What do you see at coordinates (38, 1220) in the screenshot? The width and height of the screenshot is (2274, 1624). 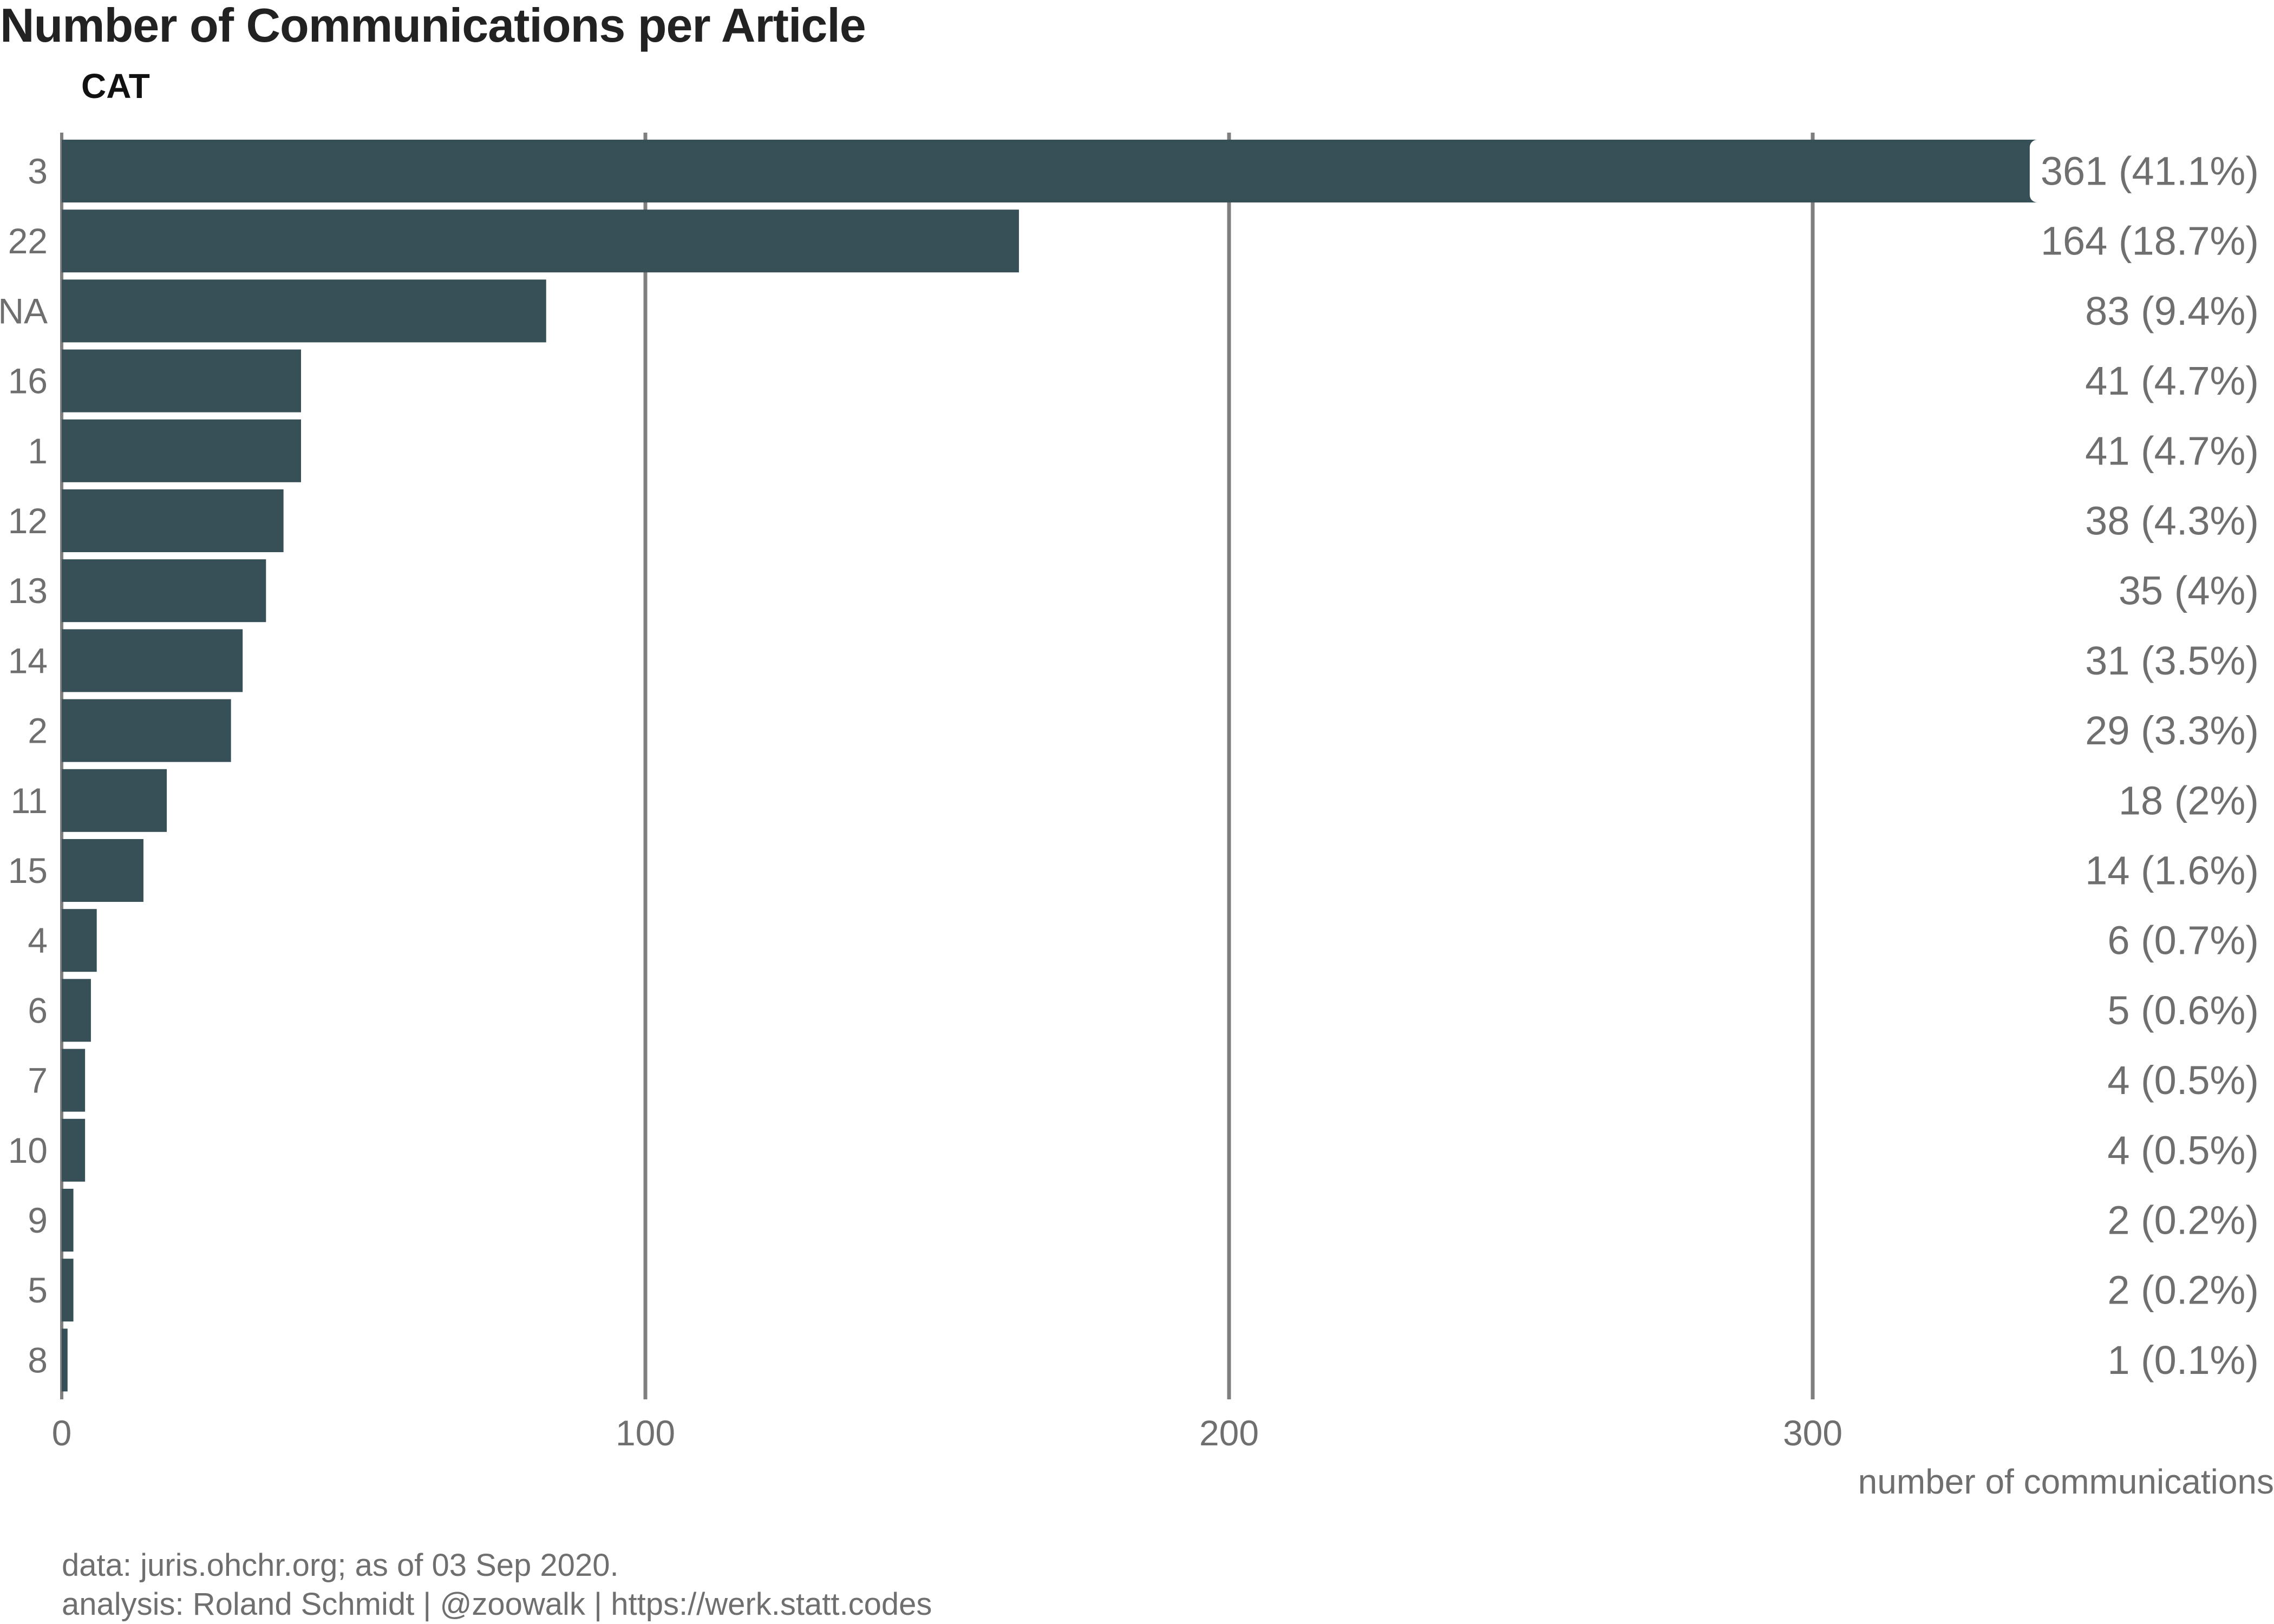 I see `y-tick-label-9: 9` at bounding box center [38, 1220].